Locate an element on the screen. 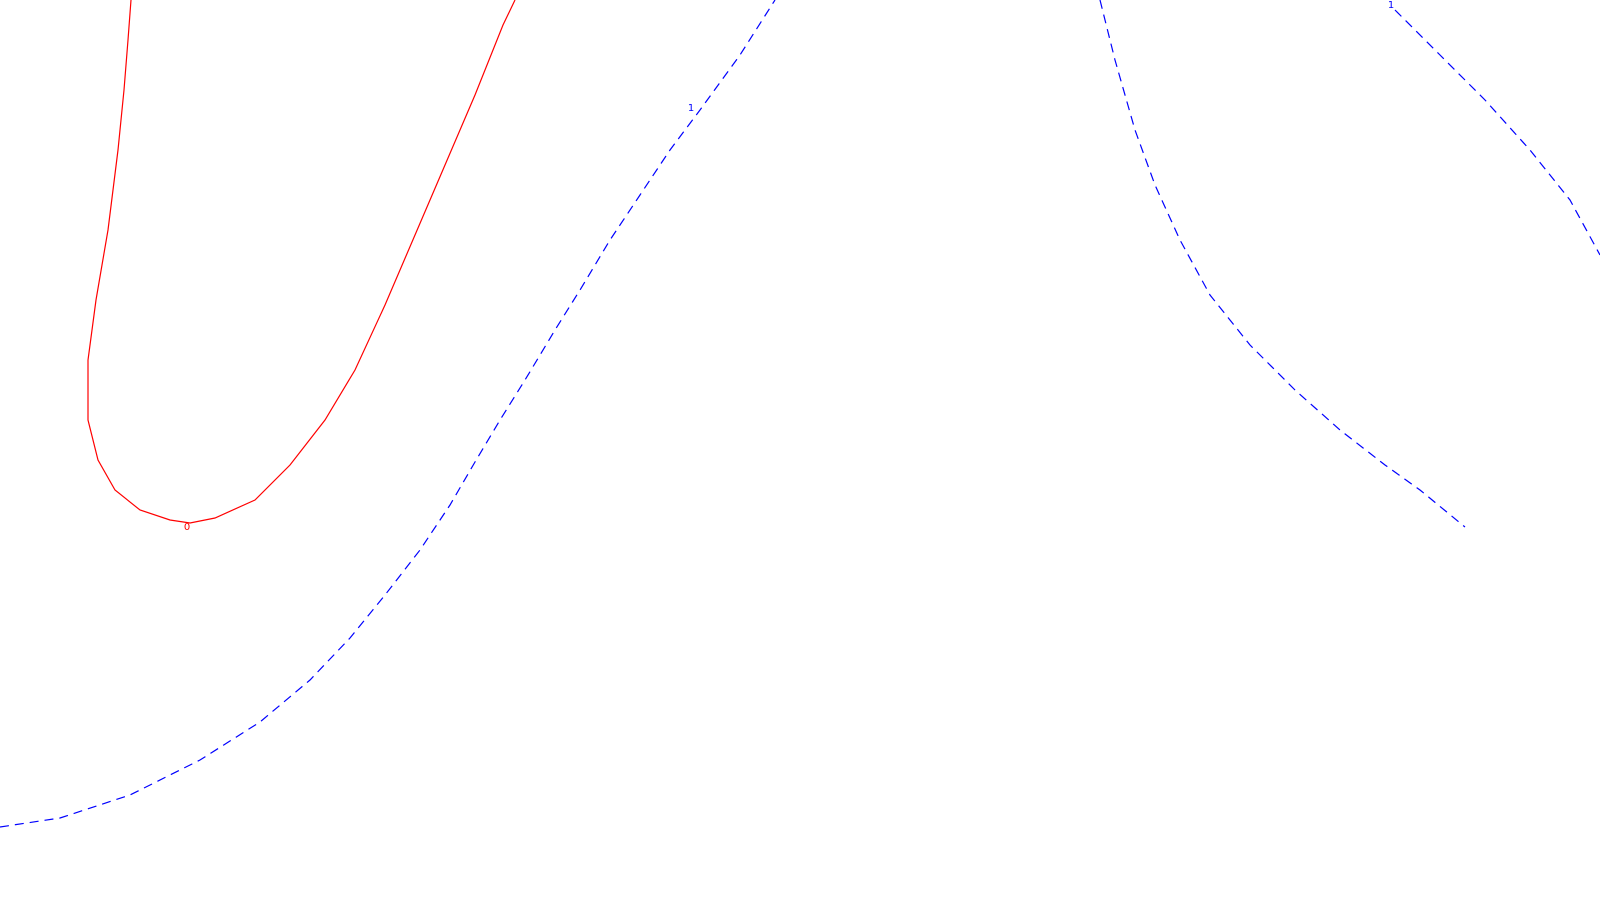 This screenshot has height=900, width=1600. contour-label-level-1-right: 1 is located at coordinates (1391, 5).